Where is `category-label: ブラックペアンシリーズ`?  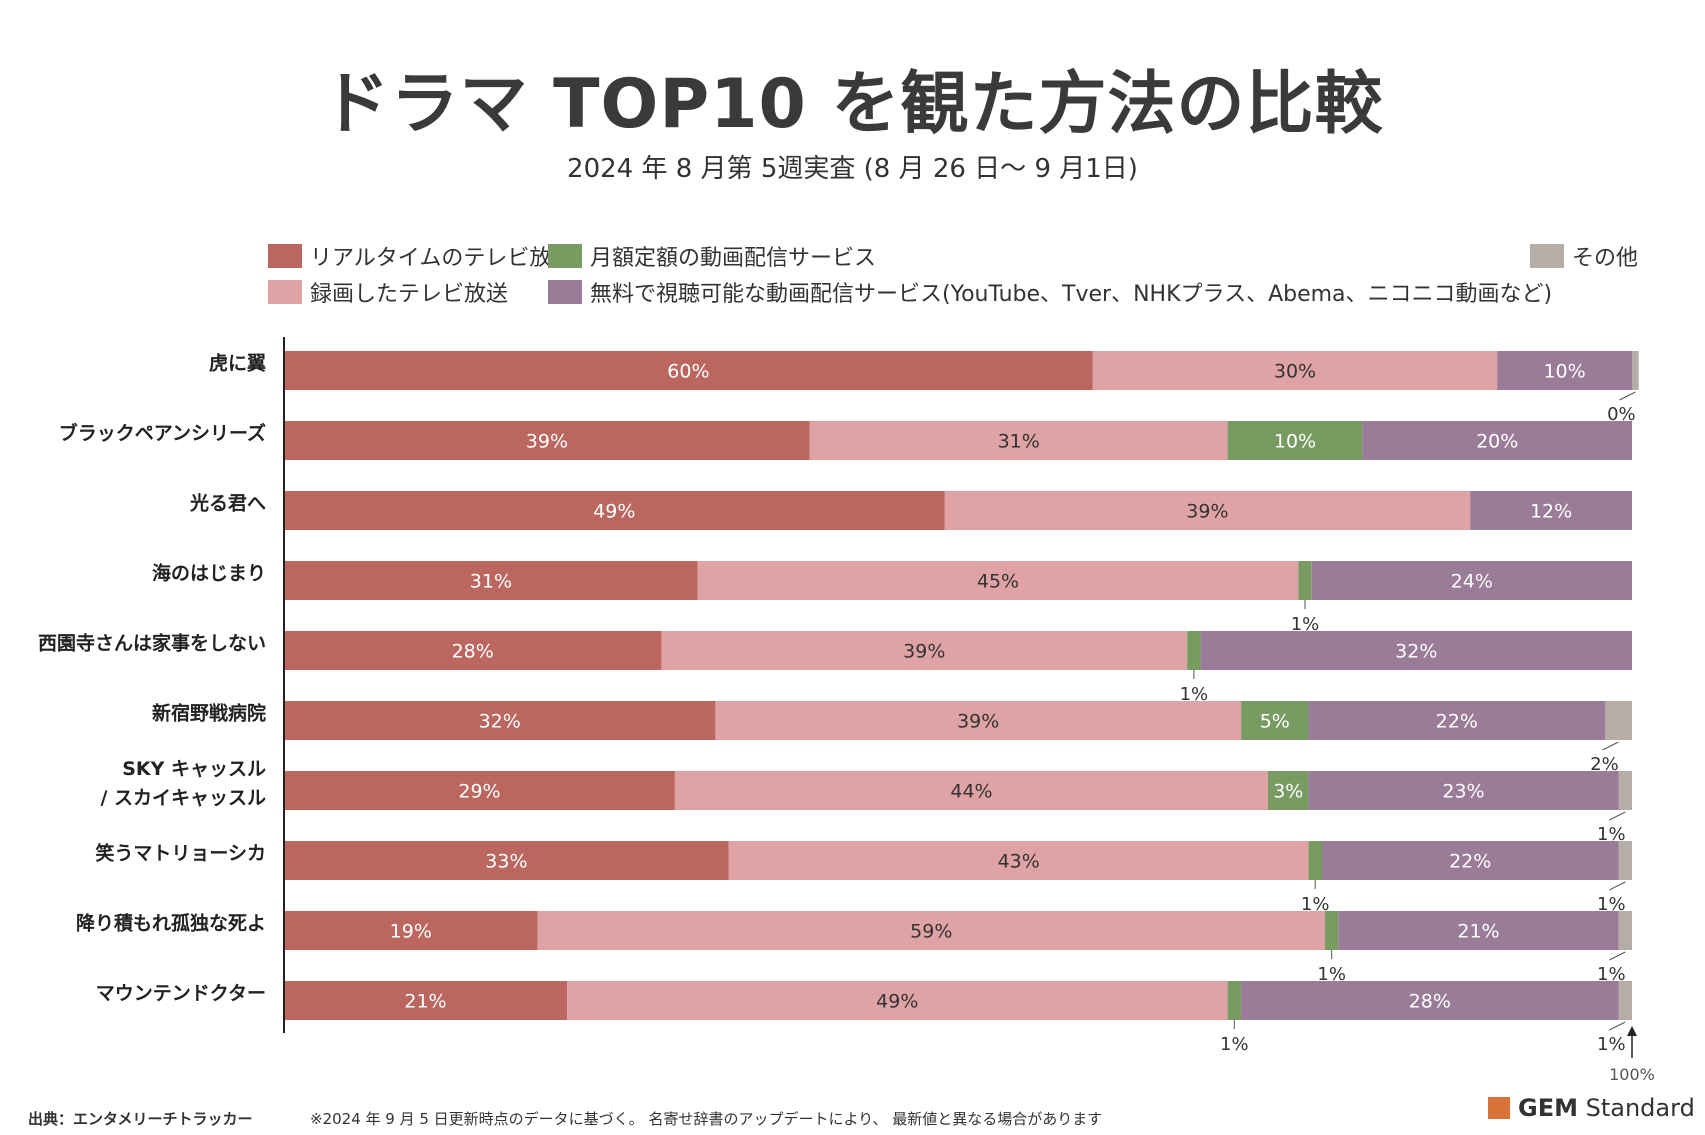
category-label: ブラックペアンシリーズ is located at coordinates (162, 433).